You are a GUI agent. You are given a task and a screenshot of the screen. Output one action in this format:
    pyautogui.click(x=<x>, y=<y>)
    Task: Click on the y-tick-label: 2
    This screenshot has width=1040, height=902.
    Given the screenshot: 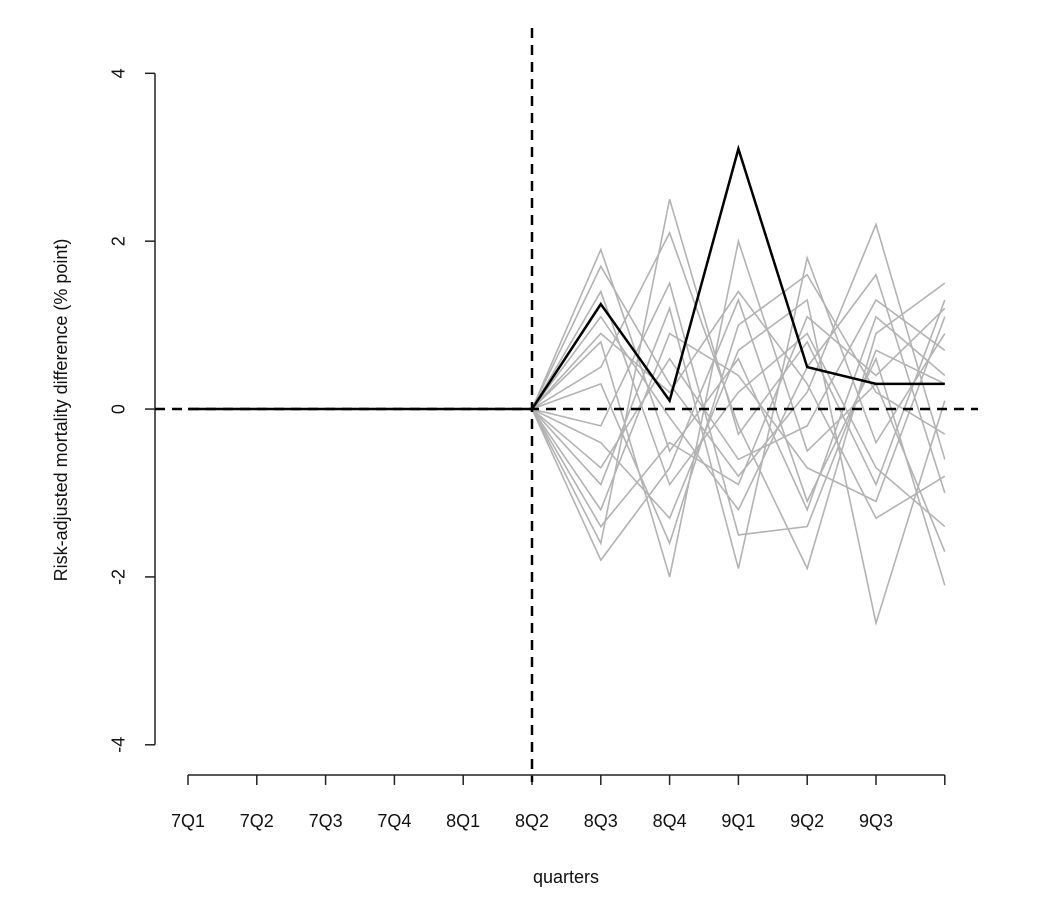 What is the action you would take?
    pyautogui.click(x=119, y=241)
    